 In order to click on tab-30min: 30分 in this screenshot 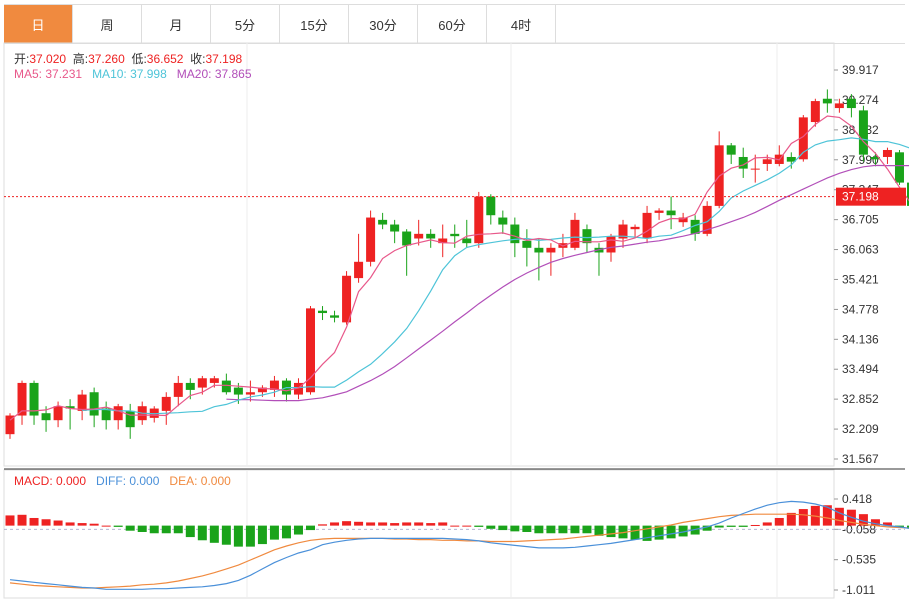, I will do `click(383, 24)`.